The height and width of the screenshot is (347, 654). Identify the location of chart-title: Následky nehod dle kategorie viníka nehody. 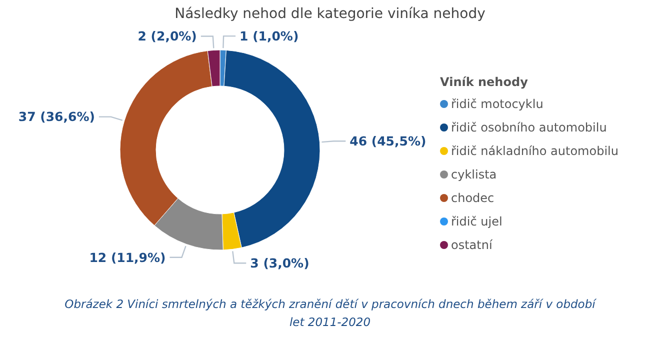
(330, 14).